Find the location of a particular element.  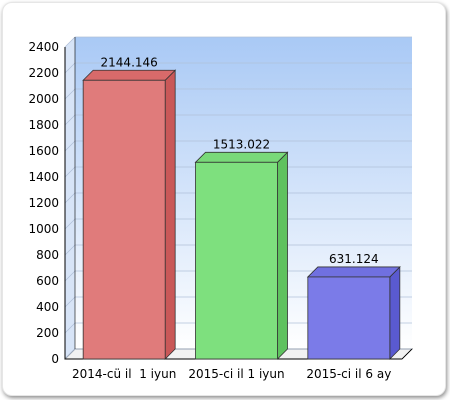

y-tick-label: 400 is located at coordinates (47, 307).